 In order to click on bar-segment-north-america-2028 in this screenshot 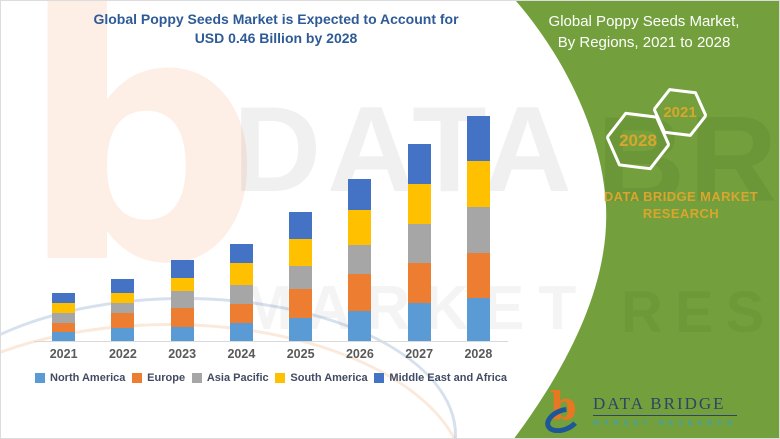, I will do `click(478, 319)`.